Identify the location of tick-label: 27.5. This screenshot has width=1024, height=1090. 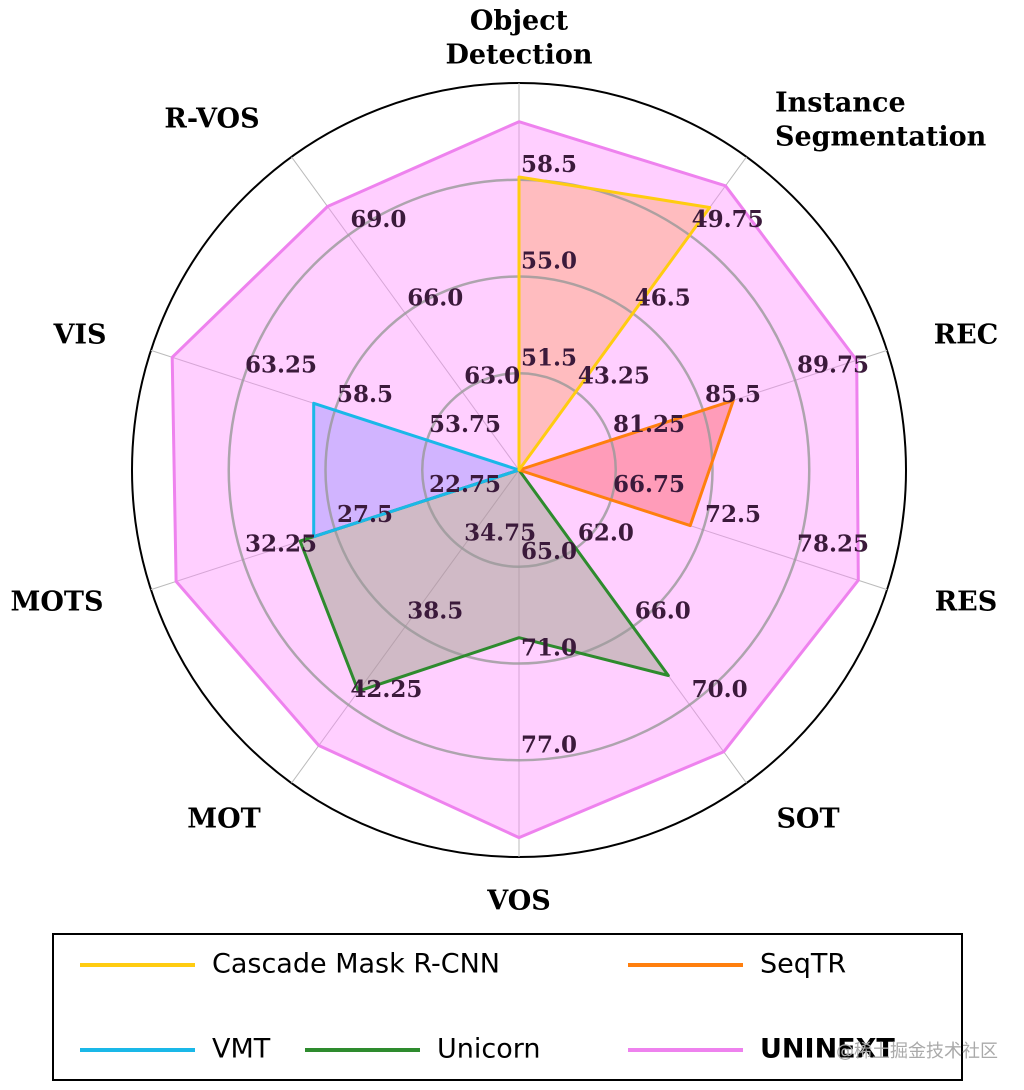
(365, 514).